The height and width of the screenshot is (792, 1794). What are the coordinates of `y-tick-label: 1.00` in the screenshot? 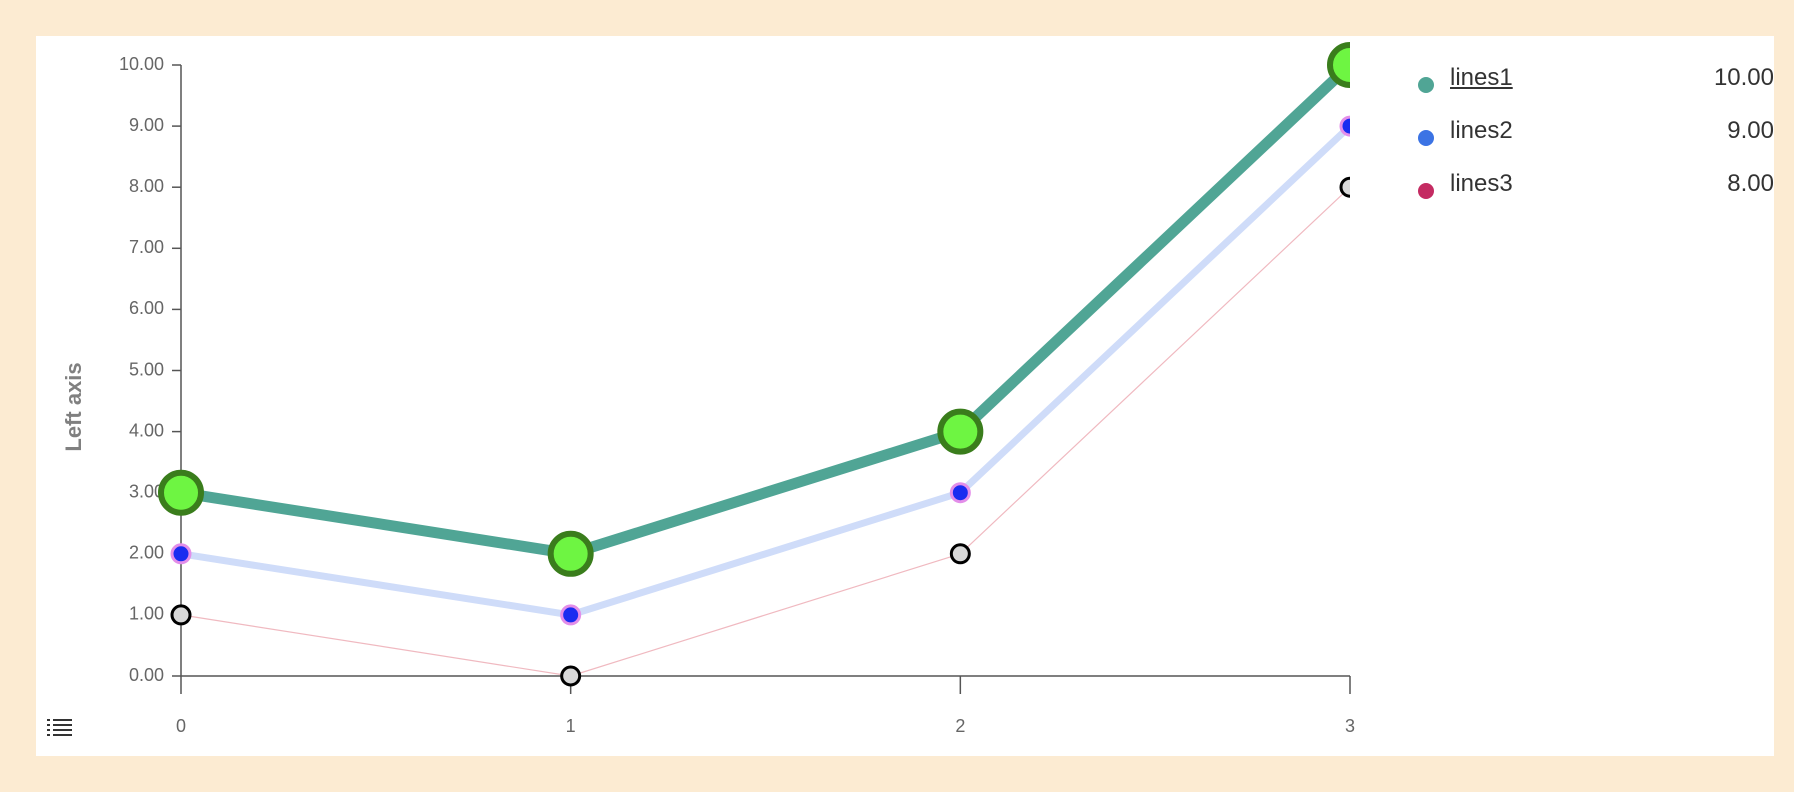 It's located at (146, 614).